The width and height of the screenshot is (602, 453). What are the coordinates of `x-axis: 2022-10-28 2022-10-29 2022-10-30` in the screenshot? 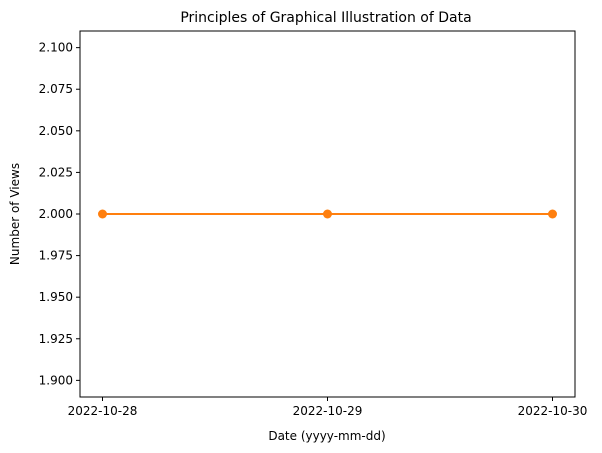 It's located at (328, 407).